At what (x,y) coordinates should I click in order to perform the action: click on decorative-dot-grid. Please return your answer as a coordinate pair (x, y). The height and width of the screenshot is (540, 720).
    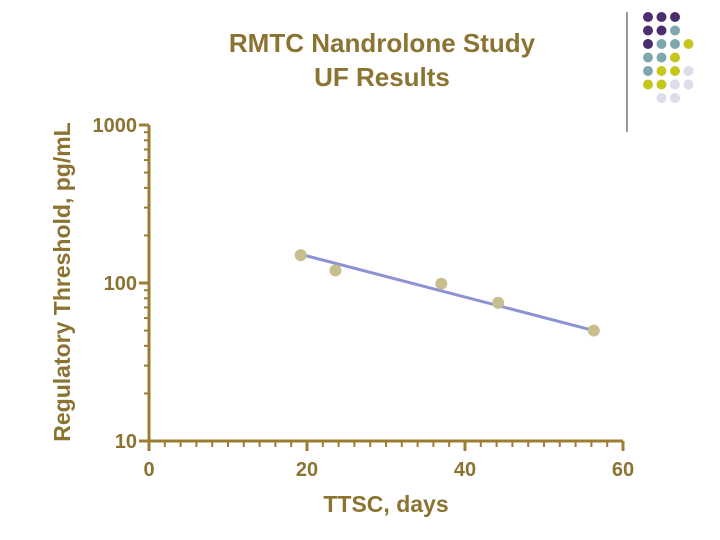
    Looking at the image, I should click on (668, 57).